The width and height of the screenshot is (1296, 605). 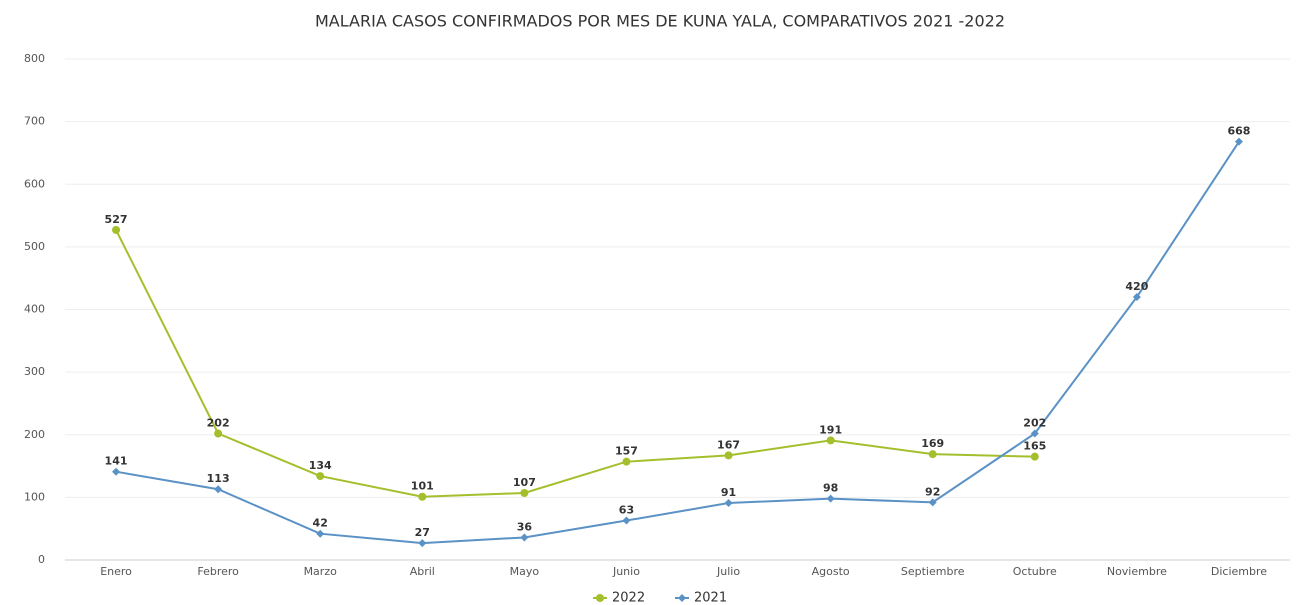 I want to click on data-label: 63, so click(x=626, y=510).